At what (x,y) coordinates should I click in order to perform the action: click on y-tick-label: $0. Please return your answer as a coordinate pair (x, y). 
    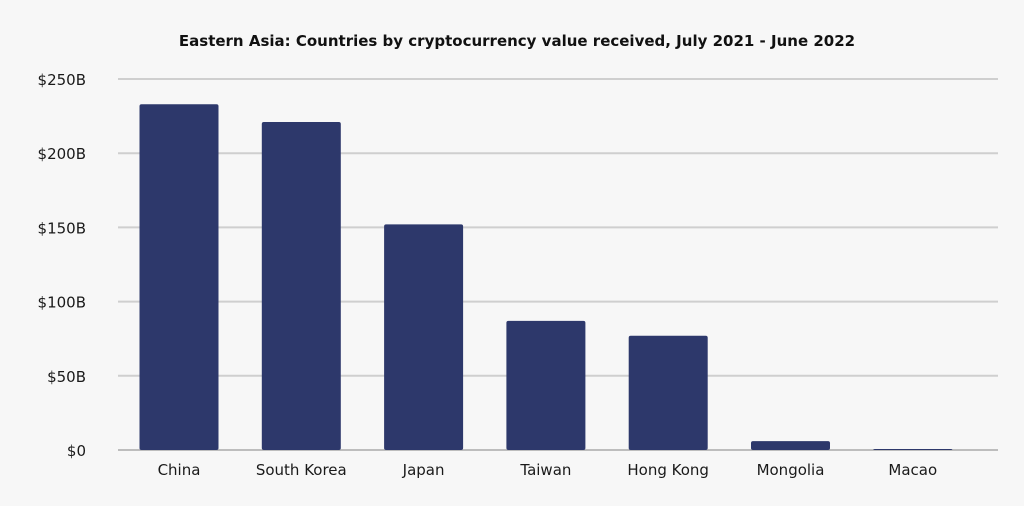
    Looking at the image, I should click on (76, 451).